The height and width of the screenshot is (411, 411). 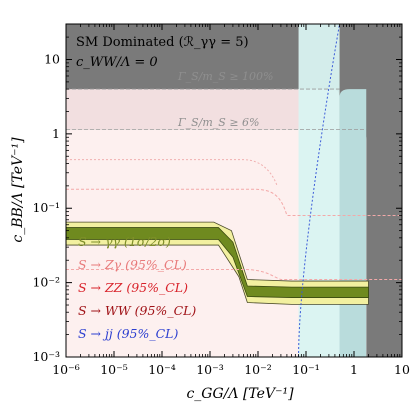 I want to click on y-tick-label: 1, so click(x=56, y=133).